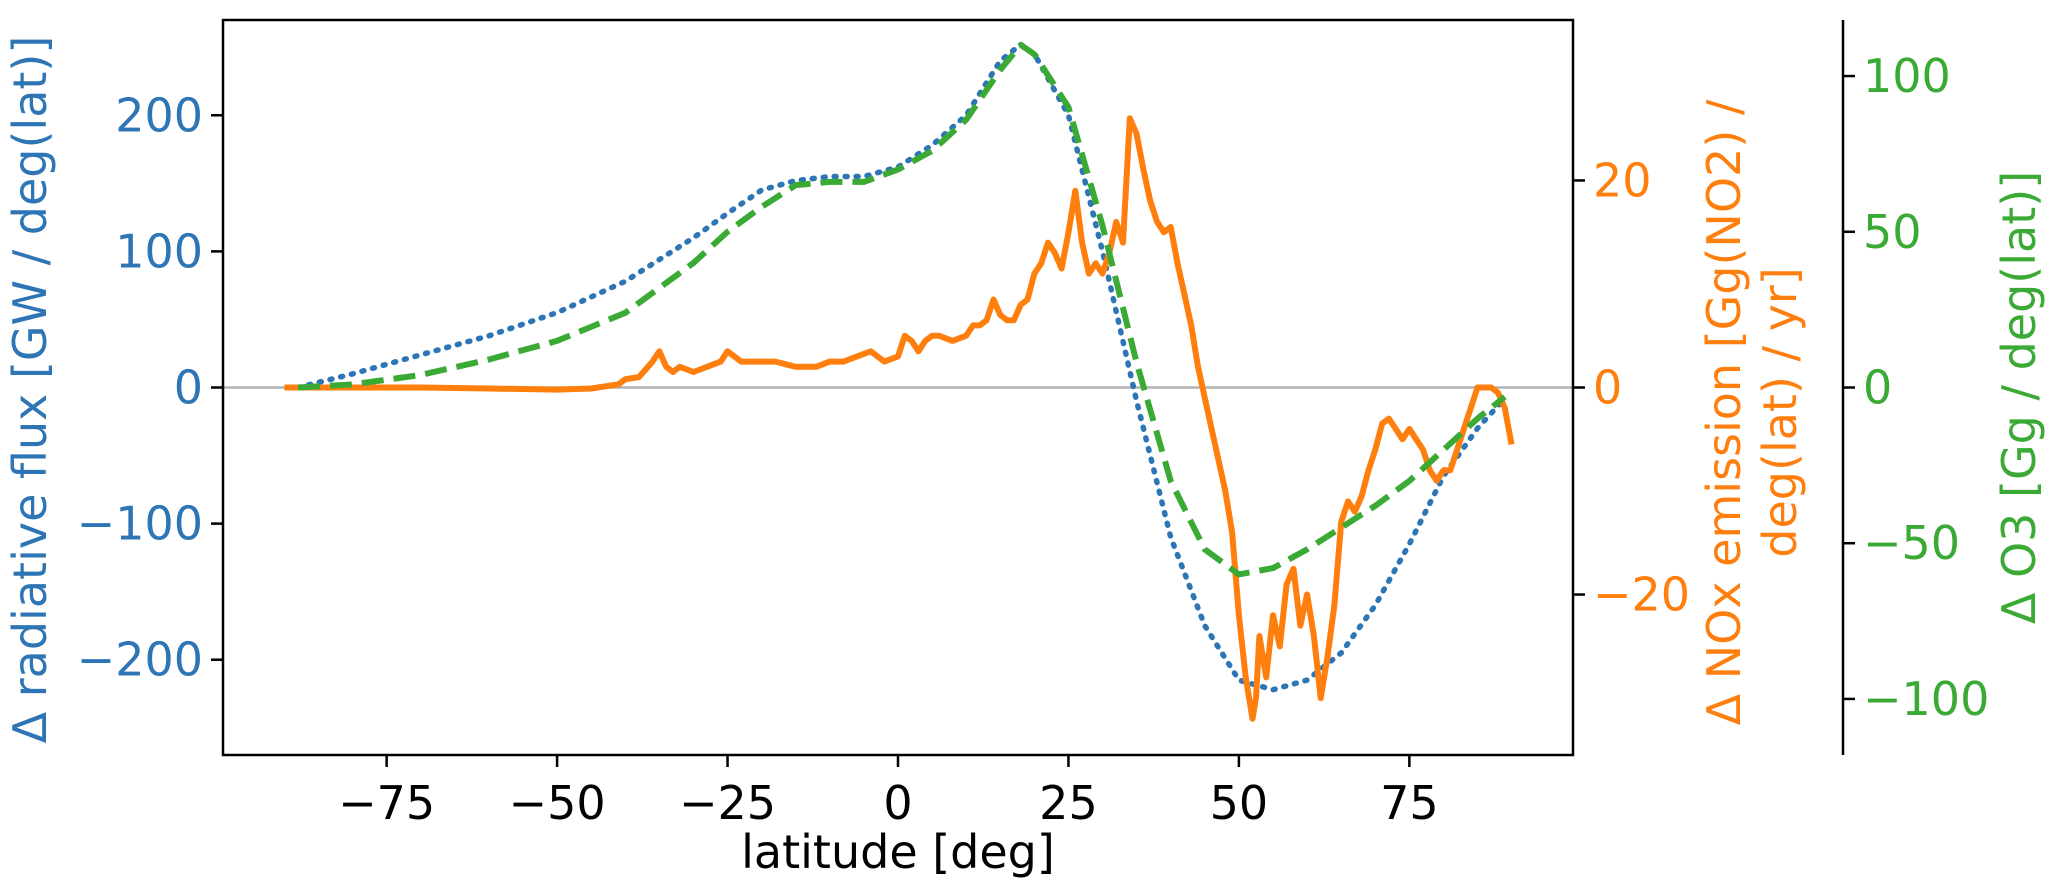 The image size is (2067, 892). What do you see at coordinates (1622, 180) in the screenshot?
I see `nox-y-tick-label: 20` at bounding box center [1622, 180].